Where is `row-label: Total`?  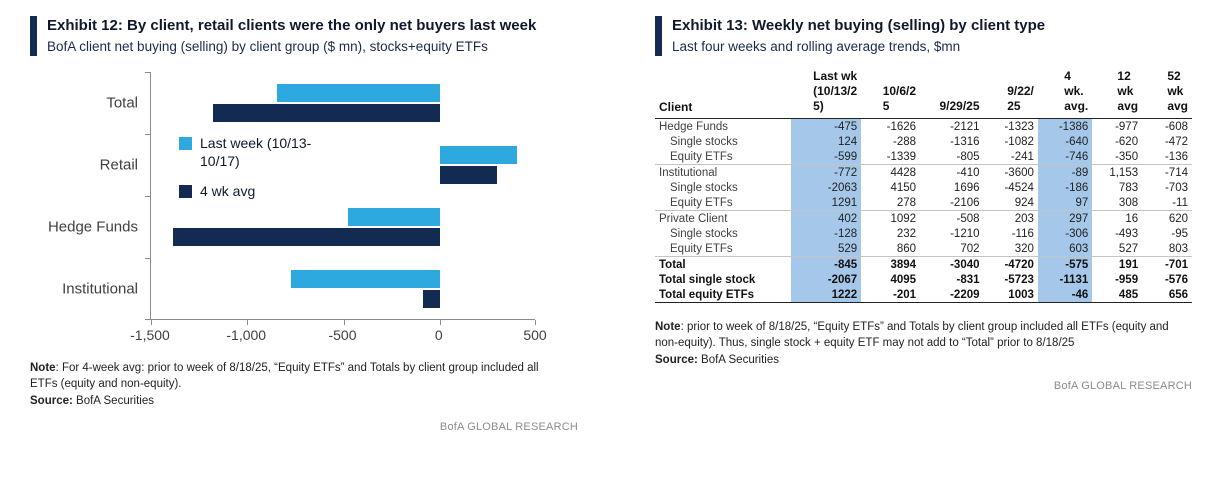
row-label: Total is located at coordinates (723, 264).